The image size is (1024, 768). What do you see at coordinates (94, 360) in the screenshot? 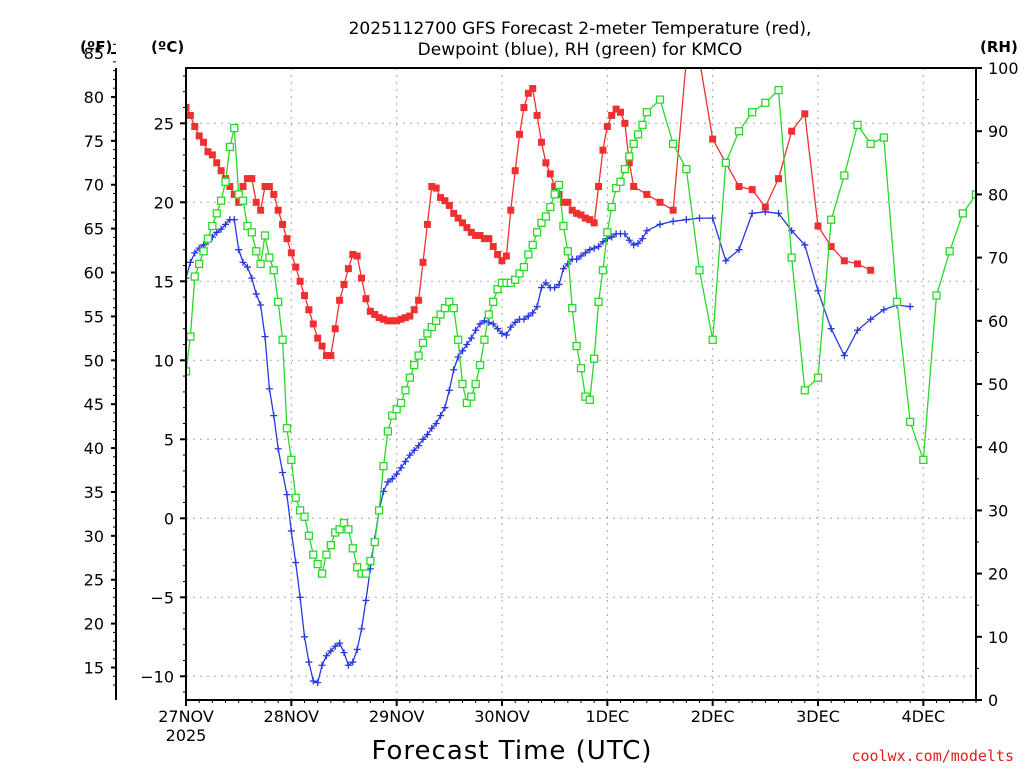
I see `fahrenheit-tick-label: 50` at bounding box center [94, 360].